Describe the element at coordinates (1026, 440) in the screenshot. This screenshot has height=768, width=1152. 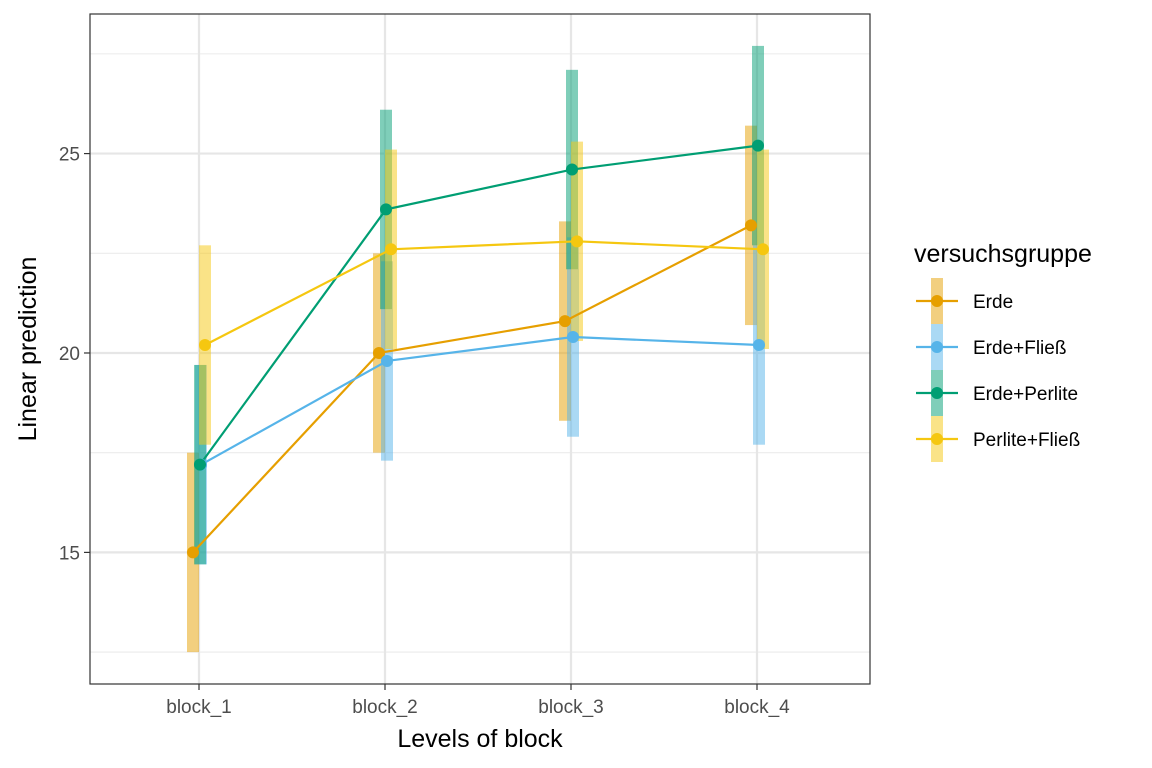
I see `legend-label: Perlite+Fließ` at that location.